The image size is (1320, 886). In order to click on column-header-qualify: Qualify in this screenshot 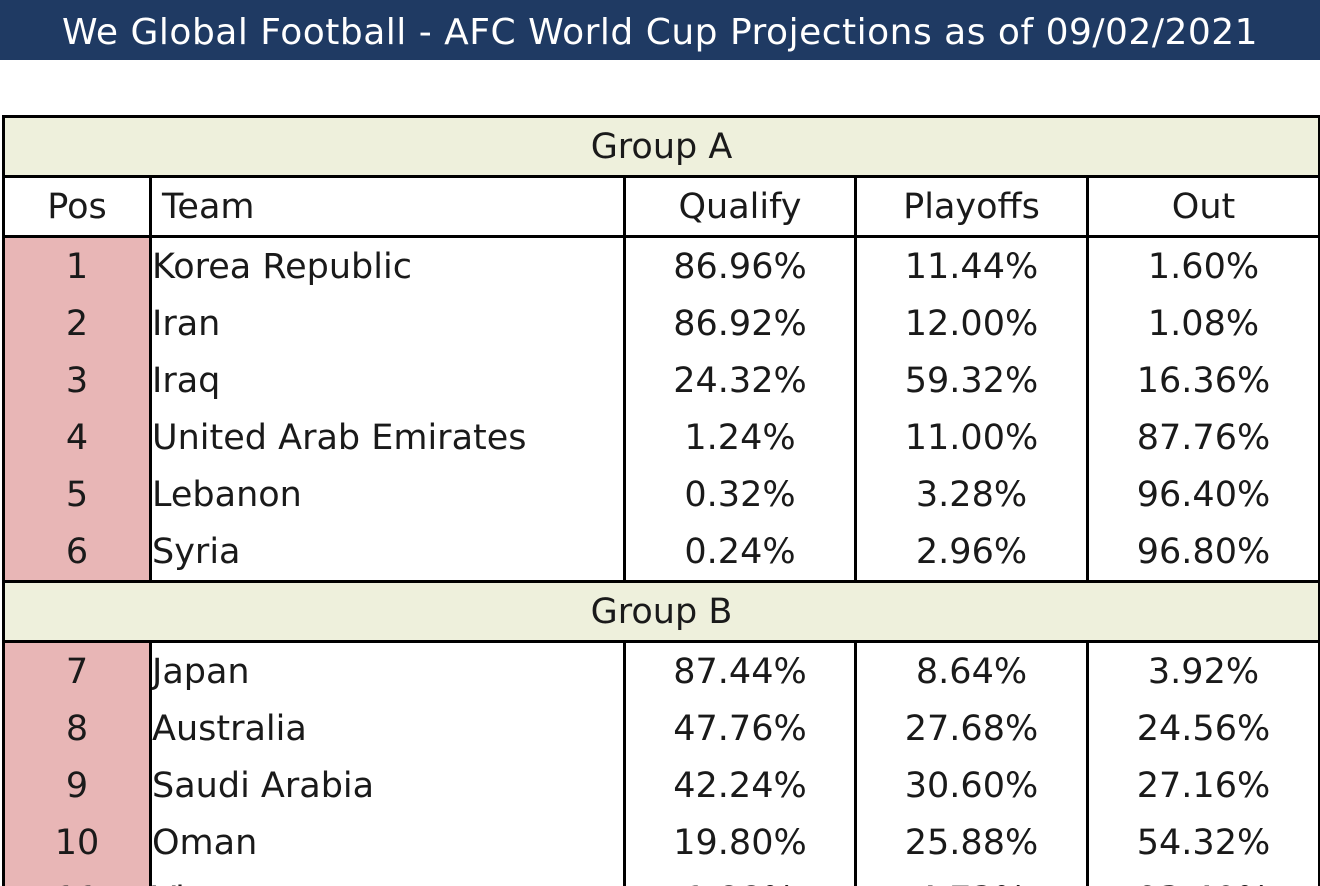, I will do `click(740, 207)`.